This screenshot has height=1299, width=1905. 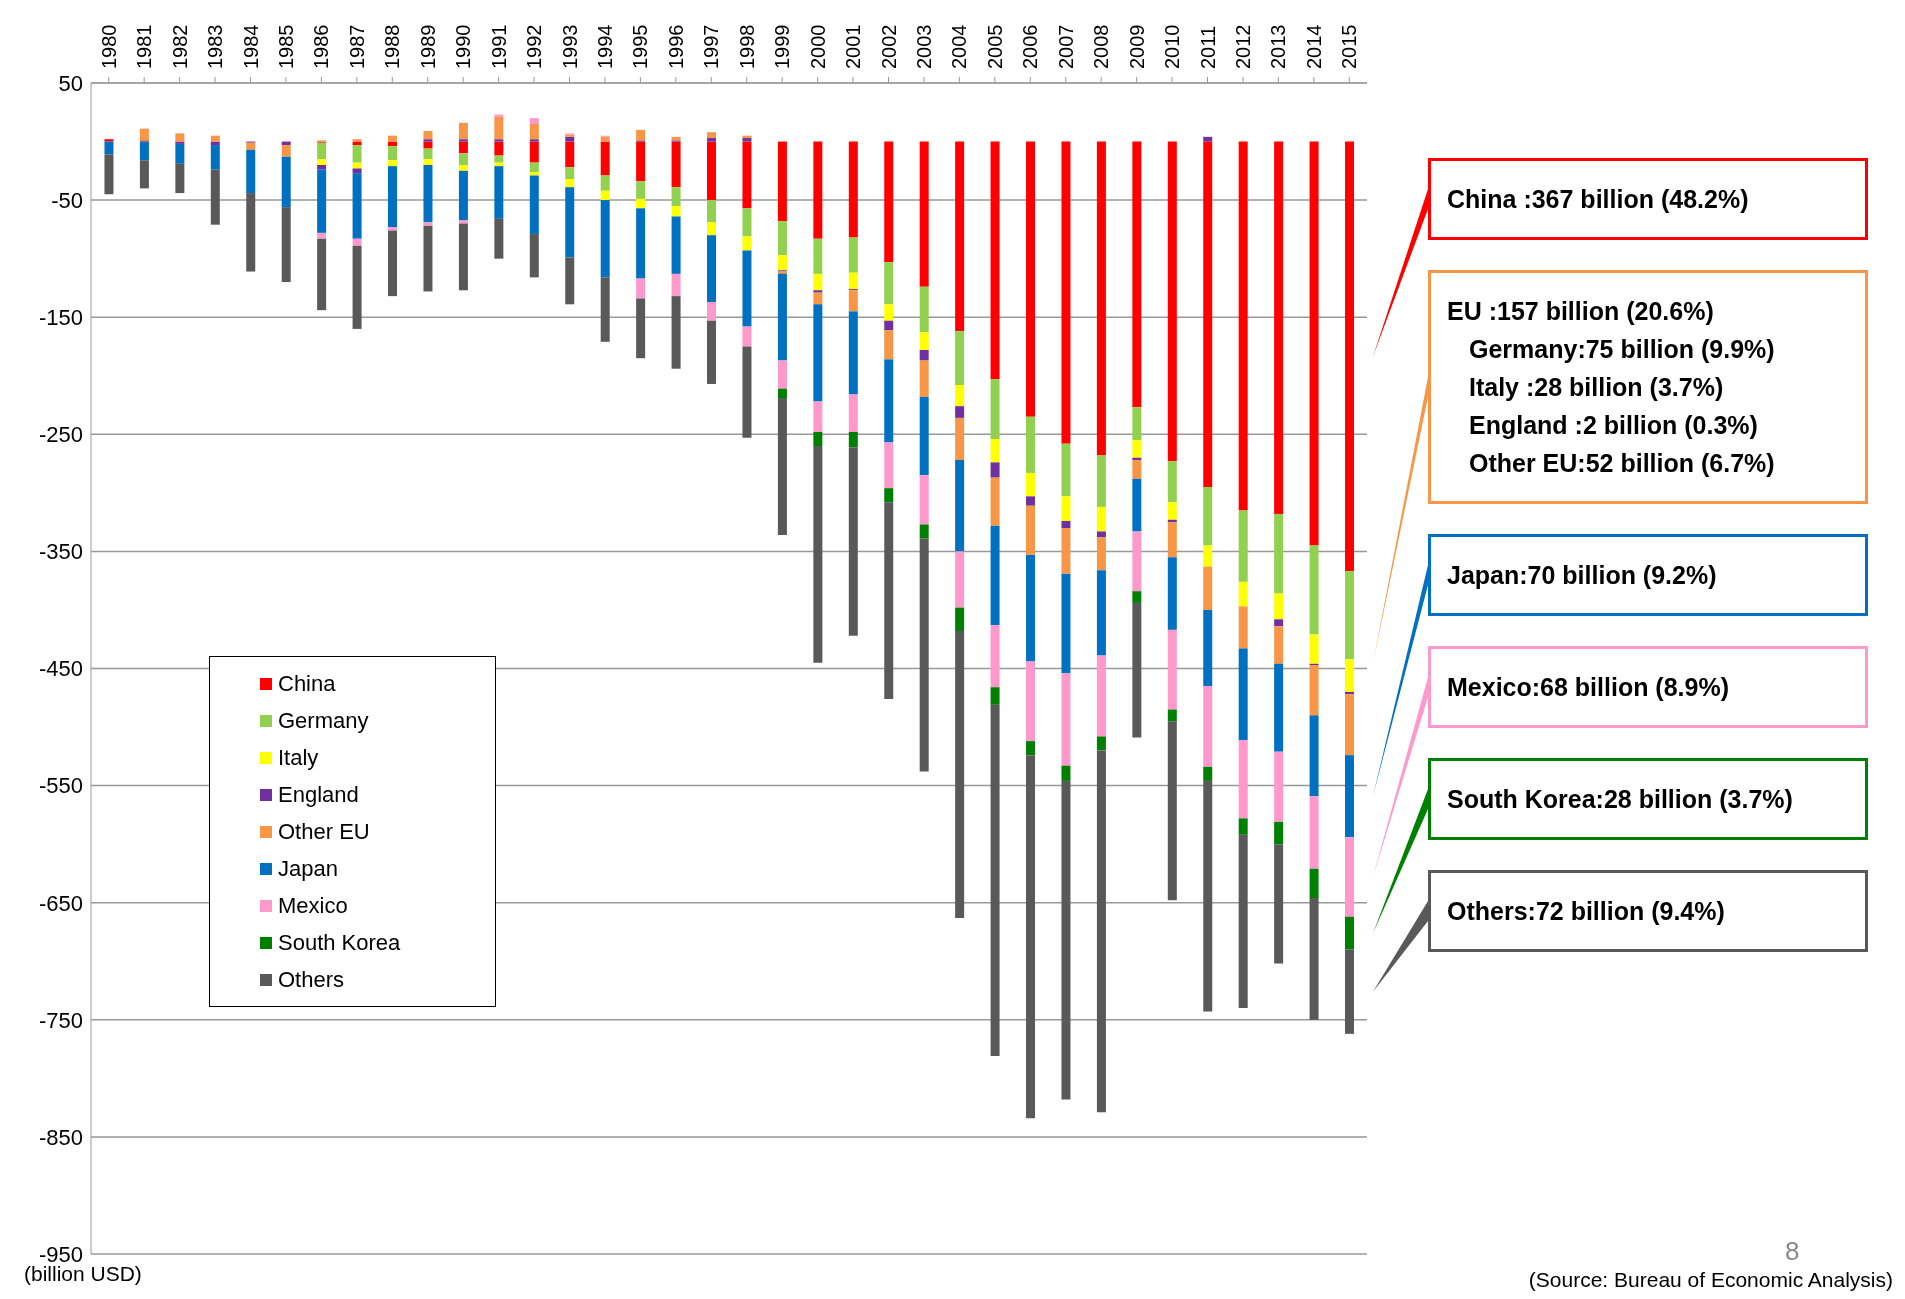 What do you see at coordinates (1278, 46) in the screenshot?
I see `x-tick-label: 2013` at bounding box center [1278, 46].